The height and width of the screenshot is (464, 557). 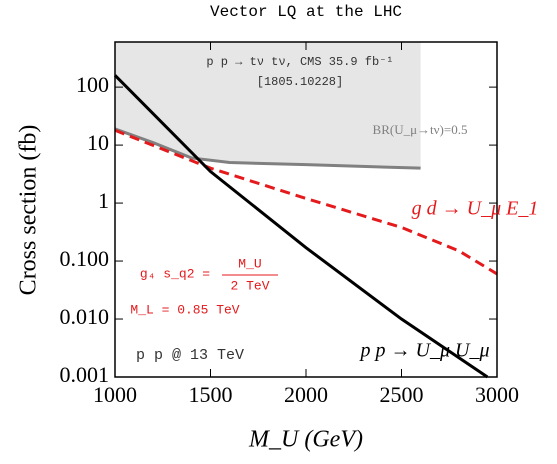 I want to click on chart-title: Vector LQ at the LHC, so click(x=306, y=12).